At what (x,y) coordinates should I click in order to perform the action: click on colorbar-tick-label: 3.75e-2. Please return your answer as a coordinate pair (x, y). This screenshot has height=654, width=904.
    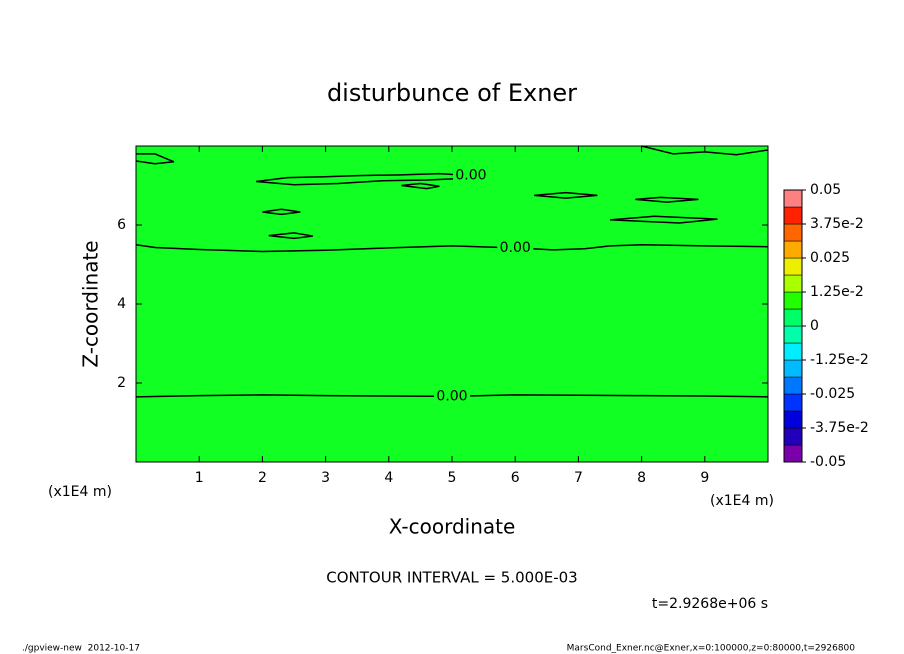
    Looking at the image, I should click on (837, 224).